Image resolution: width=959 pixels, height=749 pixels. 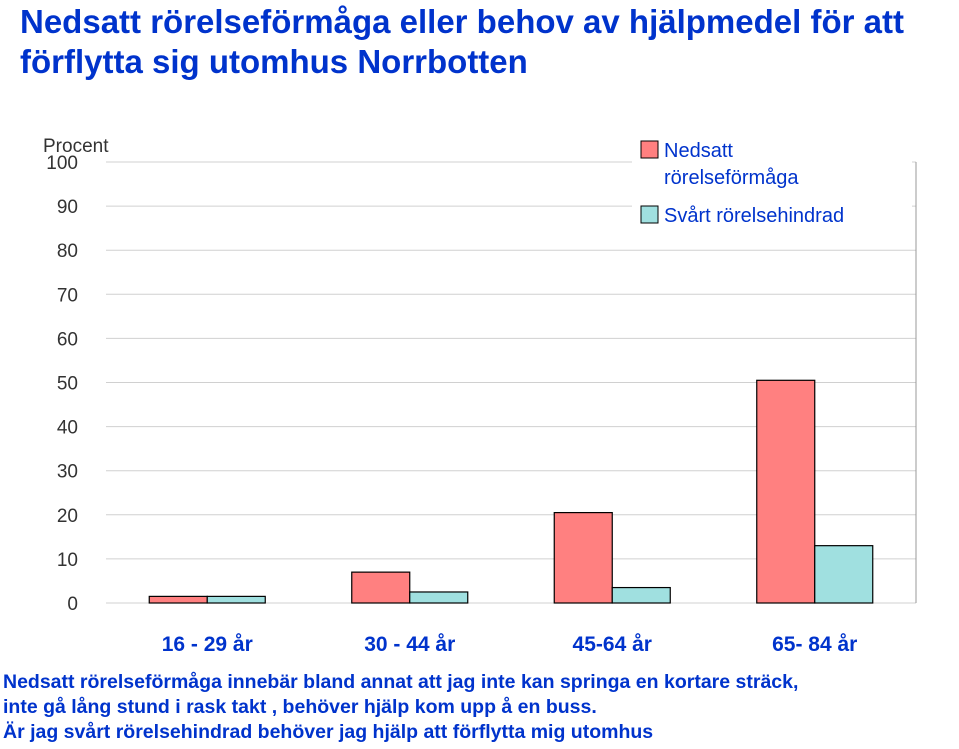 What do you see at coordinates (698, 151) in the screenshot?
I see `legend-label-nedsatt-line1: Nedsatt` at bounding box center [698, 151].